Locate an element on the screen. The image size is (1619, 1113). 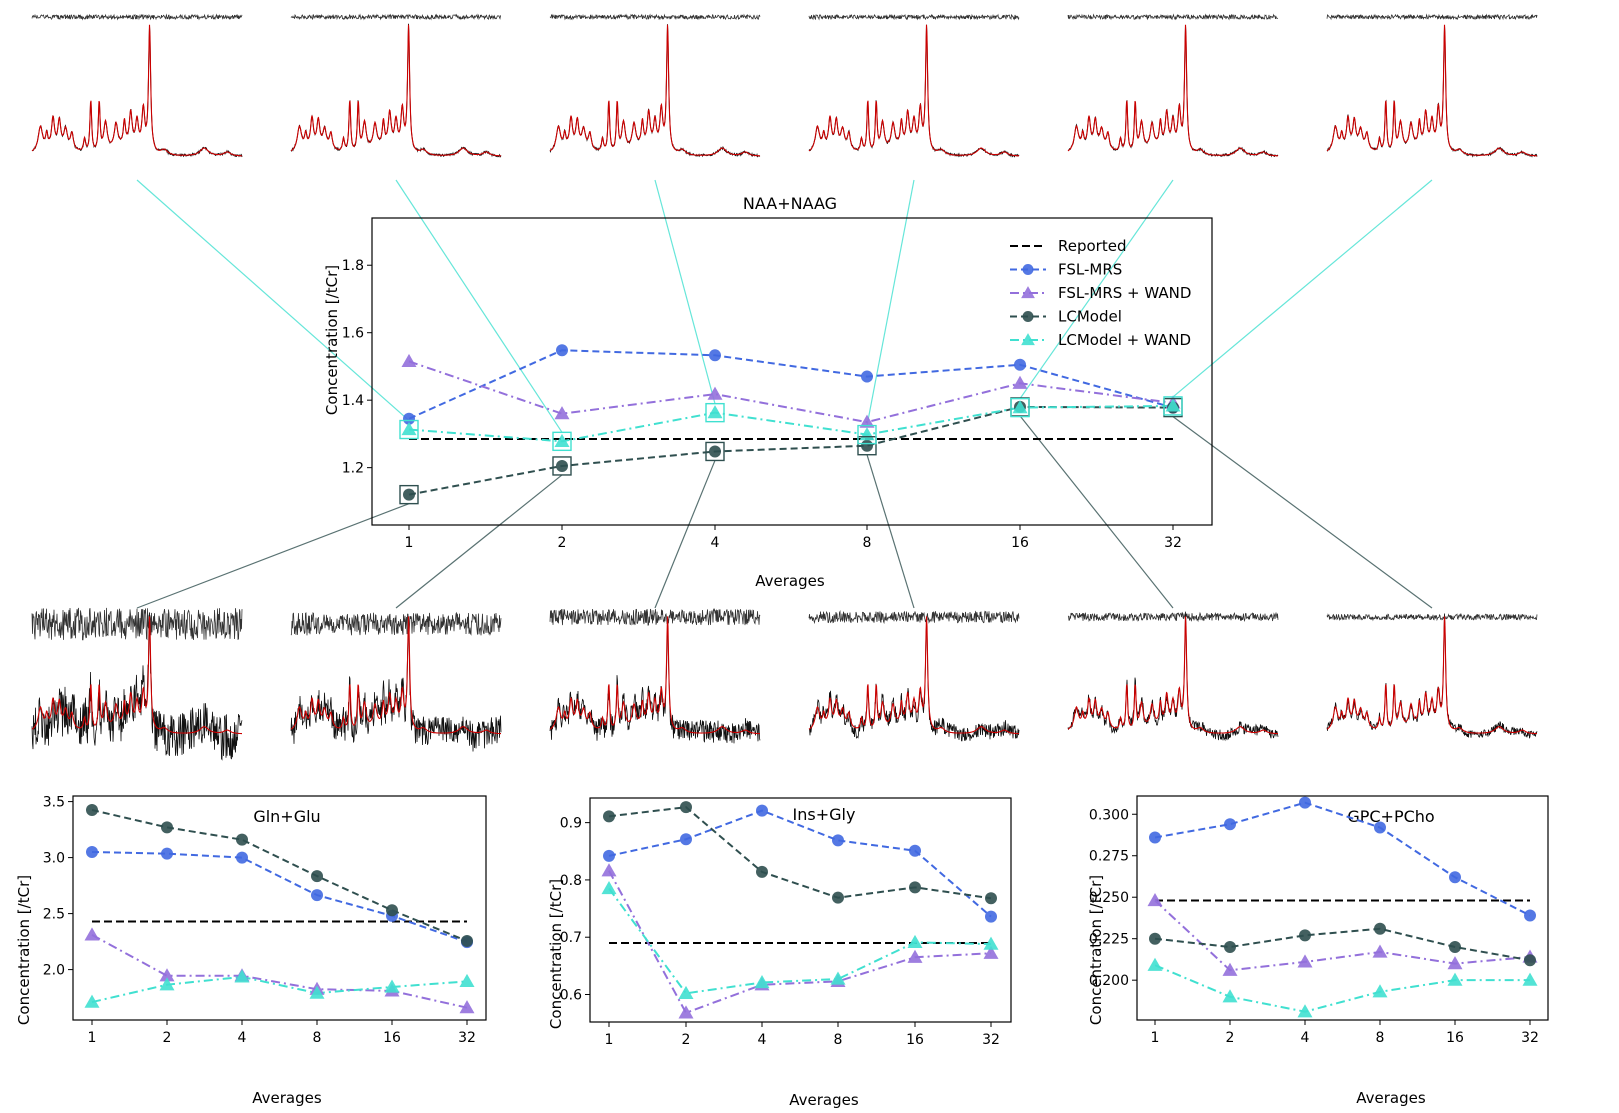
y-tick-label: 3.0 is located at coordinates (54, 859).